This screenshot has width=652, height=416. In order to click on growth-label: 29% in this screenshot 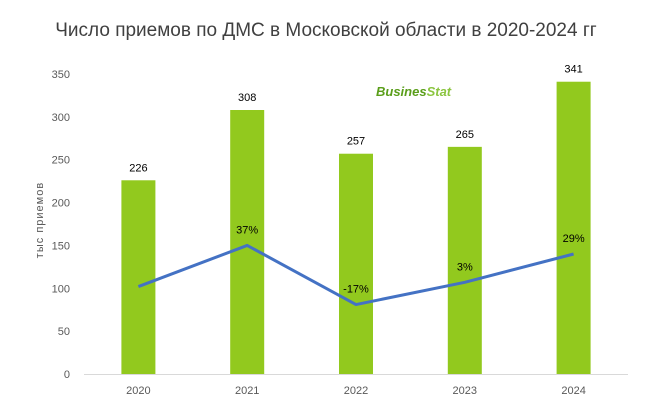, I will do `click(574, 239)`.